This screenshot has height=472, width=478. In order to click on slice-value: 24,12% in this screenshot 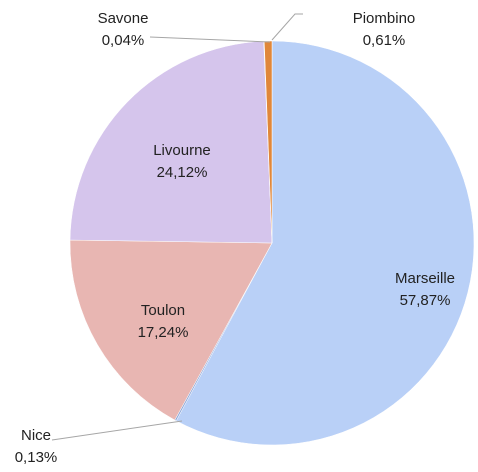, I will do `click(182, 172)`.